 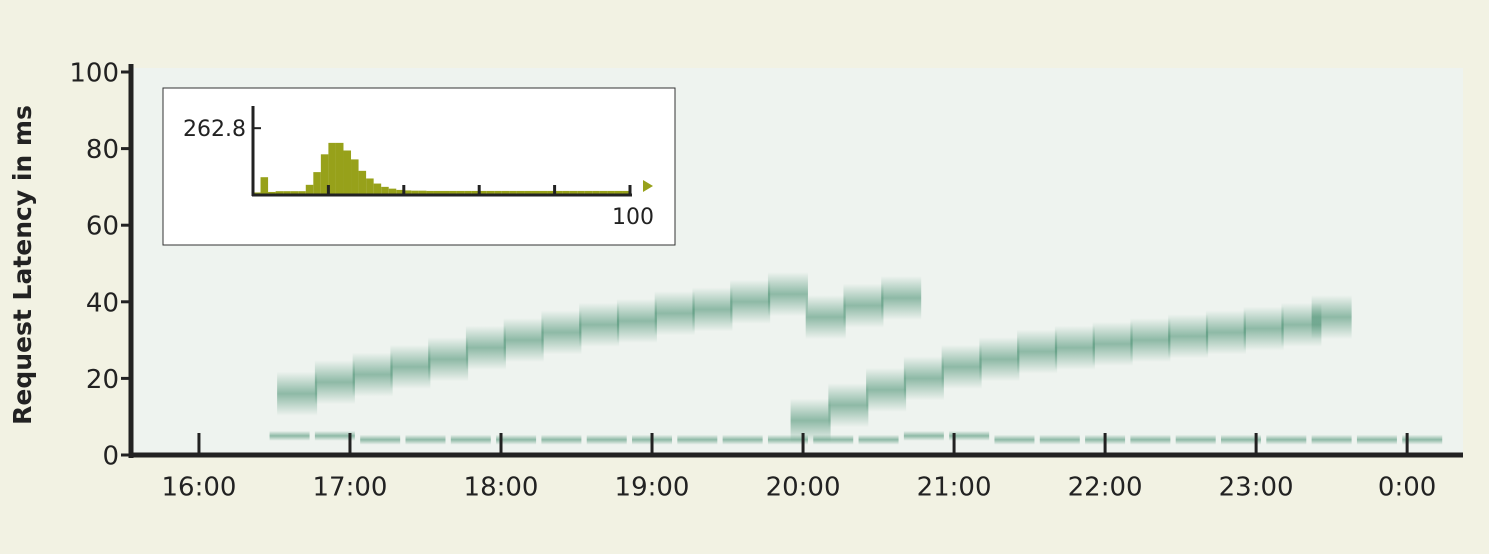 What do you see at coordinates (1105, 488) in the screenshot?
I see `x-tick-label: 22:00` at bounding box center [1105, 488].